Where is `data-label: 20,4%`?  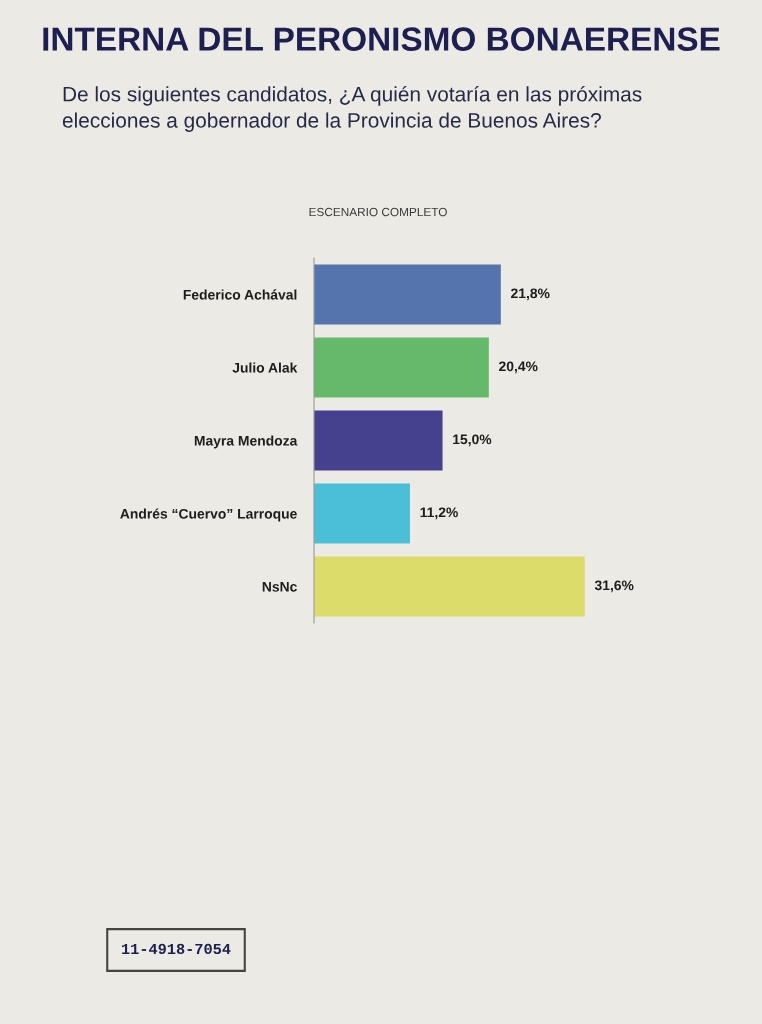 data-label: 20,4% is located at coordinates (518, 367).